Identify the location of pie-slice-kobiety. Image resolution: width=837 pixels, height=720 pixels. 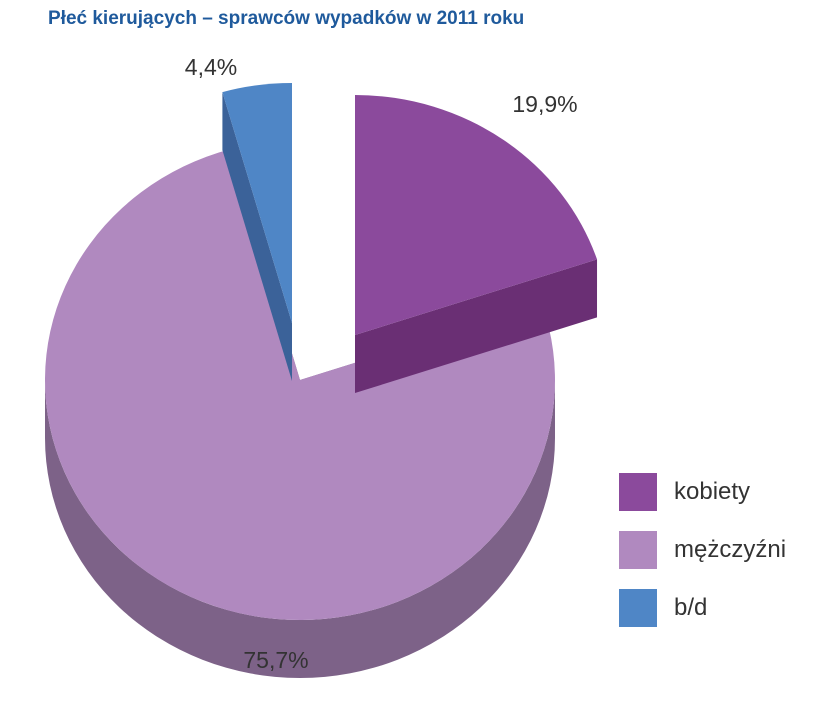
(476, 244).